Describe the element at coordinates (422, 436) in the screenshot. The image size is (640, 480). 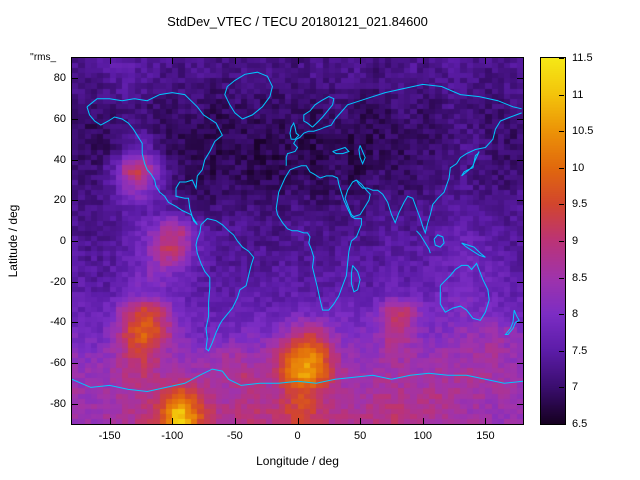
I see `x-tick-label: 100` at that location.